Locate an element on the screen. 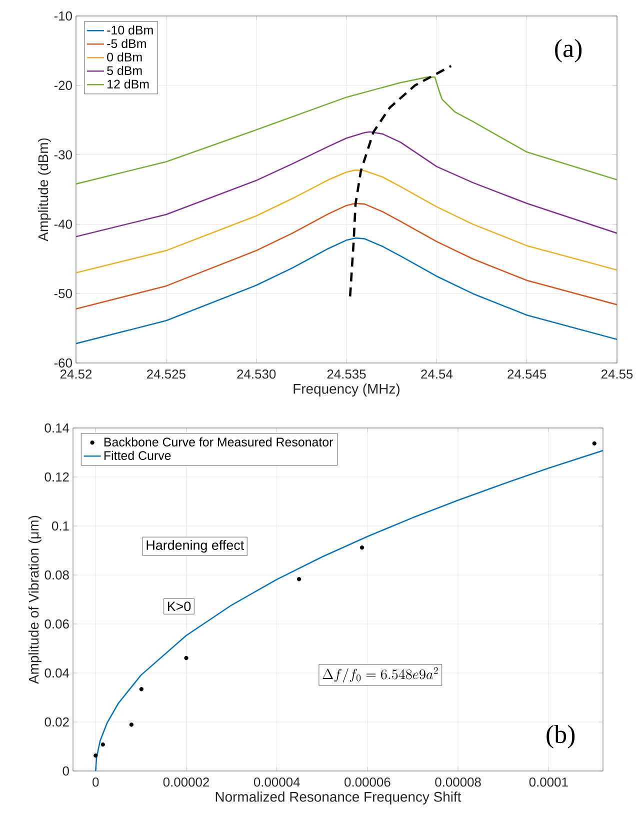 The width and height of the screenshot is (637, 831). x-tick-label: 24.52 is located at coordinates (76, 374).